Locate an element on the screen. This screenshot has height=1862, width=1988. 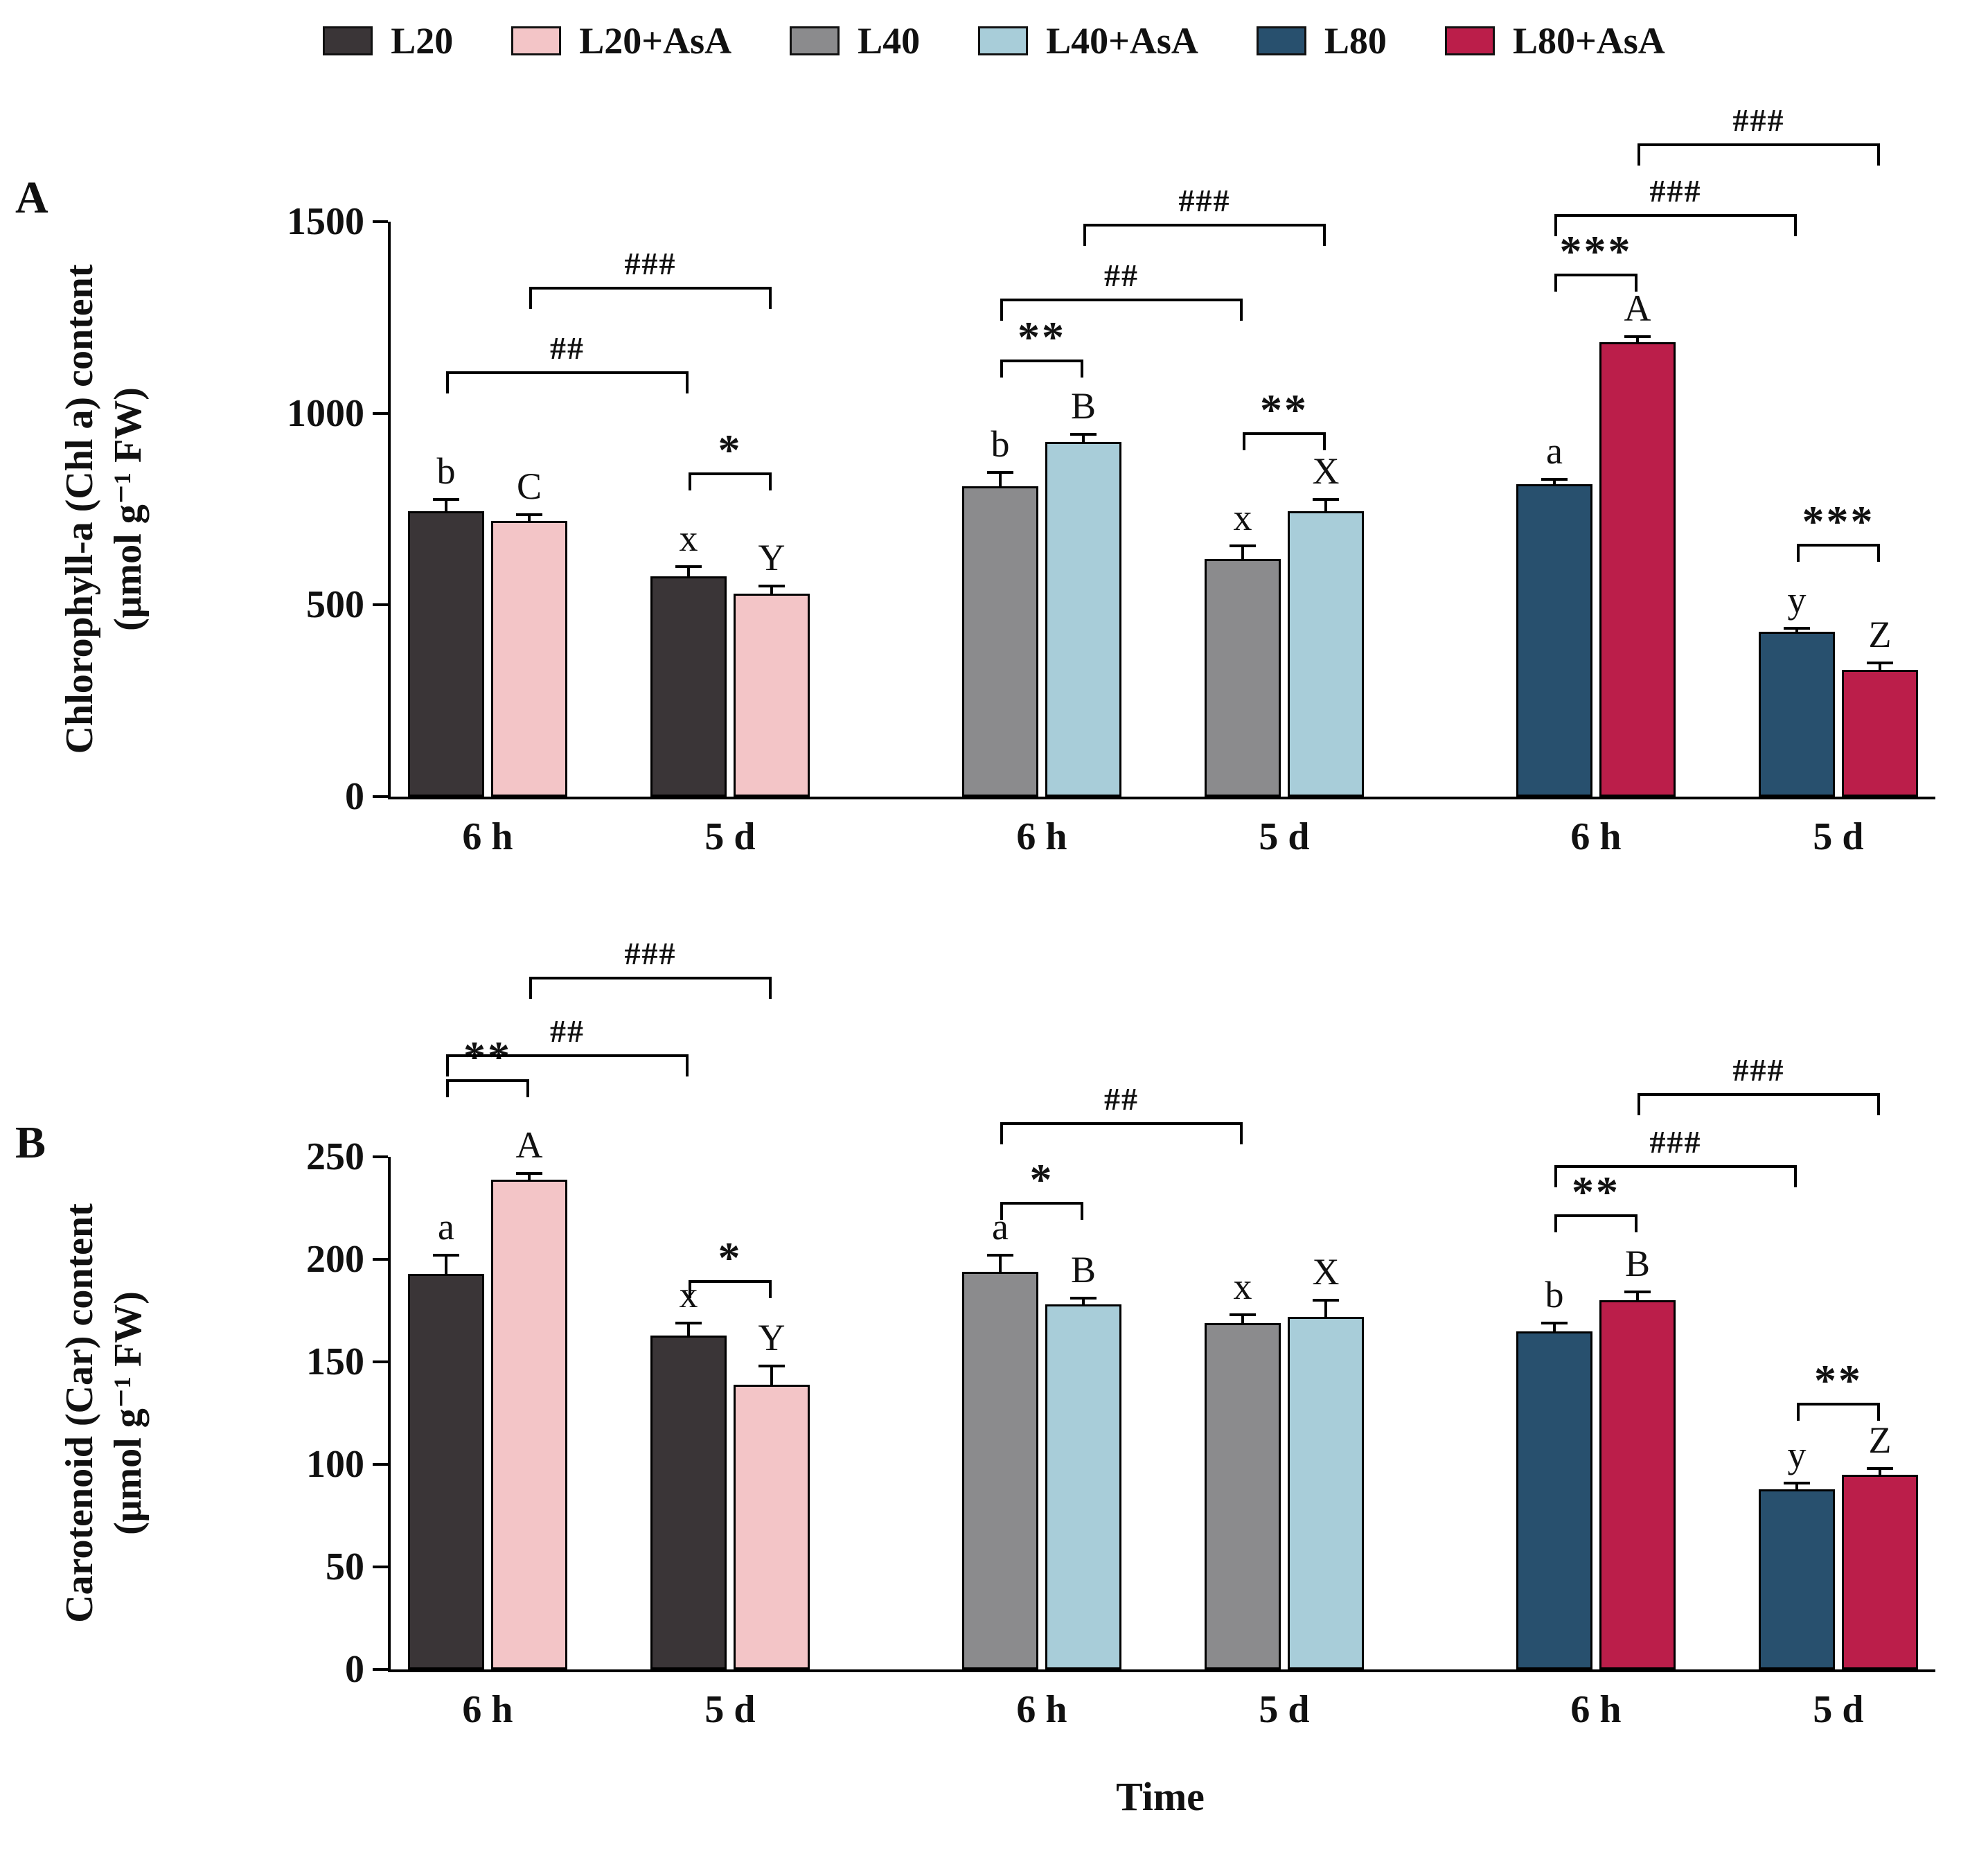
legend-label: L20 is located at coordinates (422, 41).